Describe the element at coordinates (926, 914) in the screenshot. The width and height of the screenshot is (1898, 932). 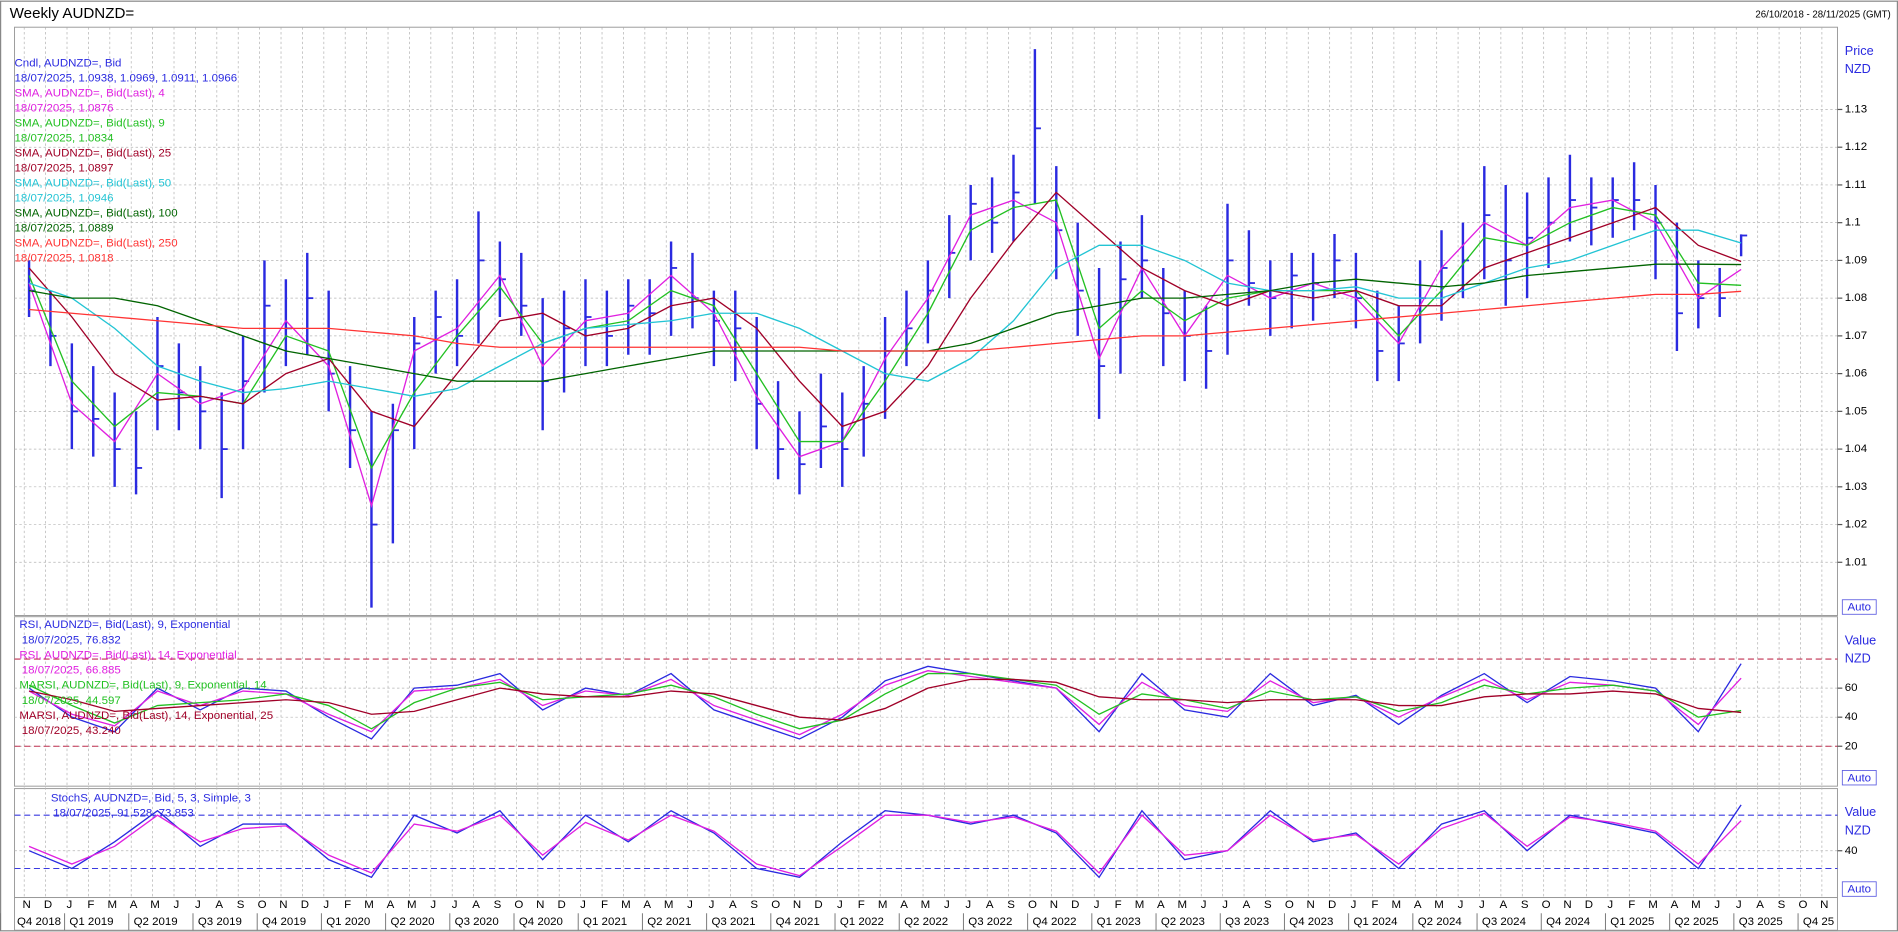
I see `axis-frame` at that location.